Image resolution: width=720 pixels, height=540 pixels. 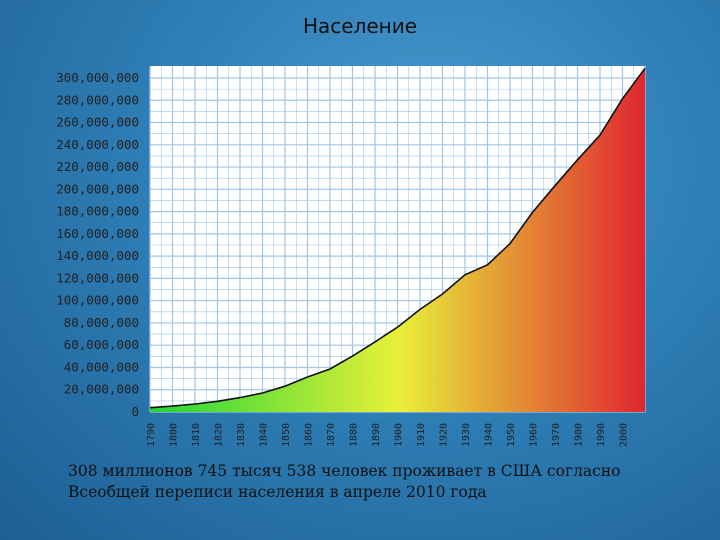 I want to click on x-tick-label: 1990, so click(x=601, y=435).